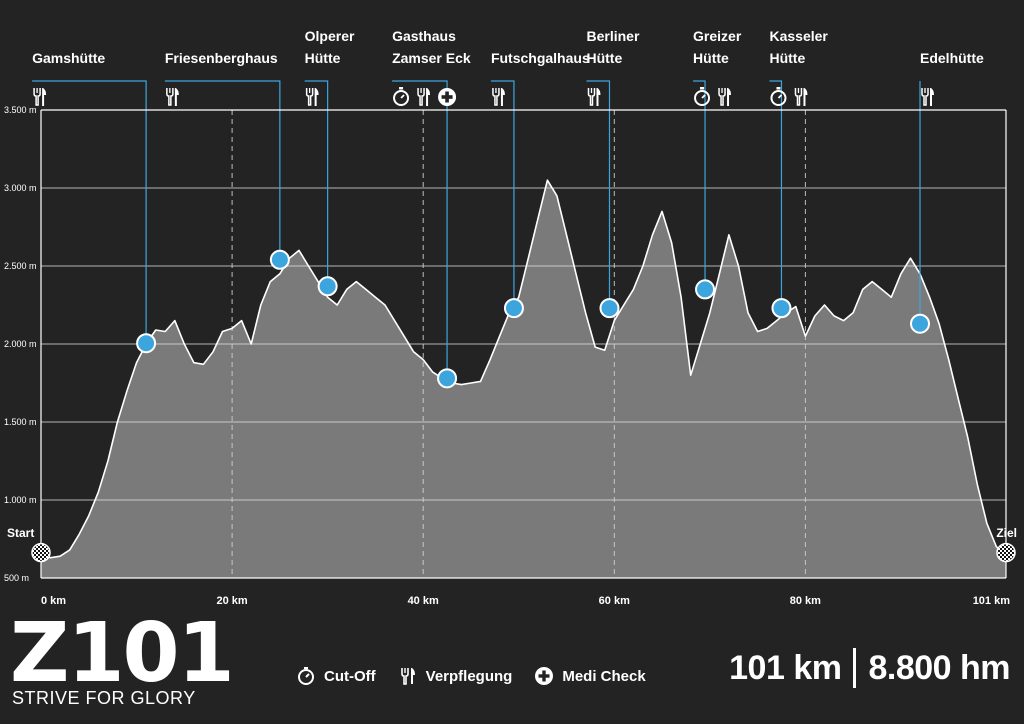 The height and width of the screenshot is (724, 1024). What do you see at coordinates (992, 601) in the screenshot?
I see `x-tick-label: 101 km` at bounding box center [992, 601].